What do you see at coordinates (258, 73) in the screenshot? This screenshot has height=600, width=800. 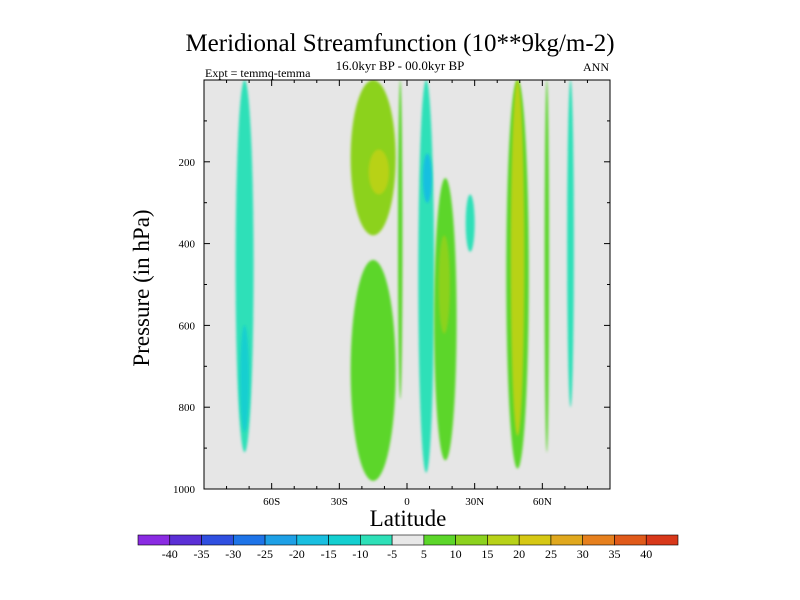 I see `experiment-label: Expt = temmq-temma` at bounding box center [258, 73].